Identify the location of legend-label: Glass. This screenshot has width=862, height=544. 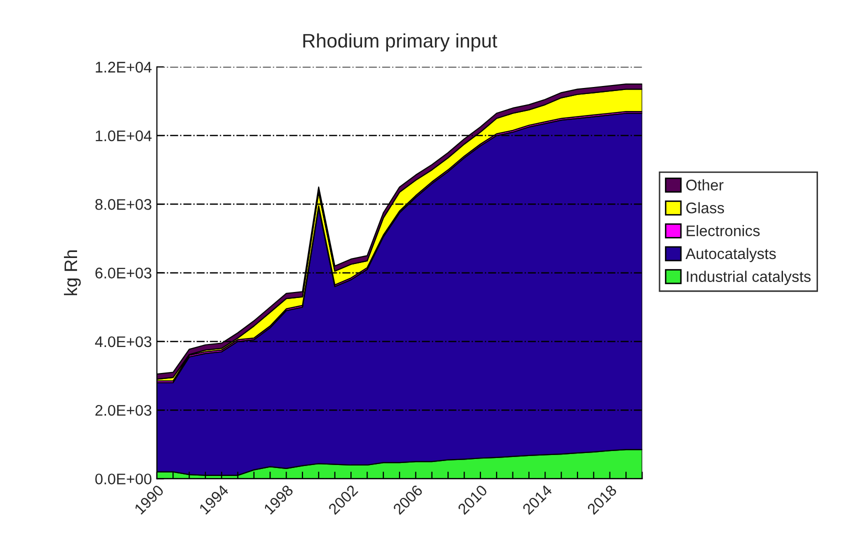
(705, 208).